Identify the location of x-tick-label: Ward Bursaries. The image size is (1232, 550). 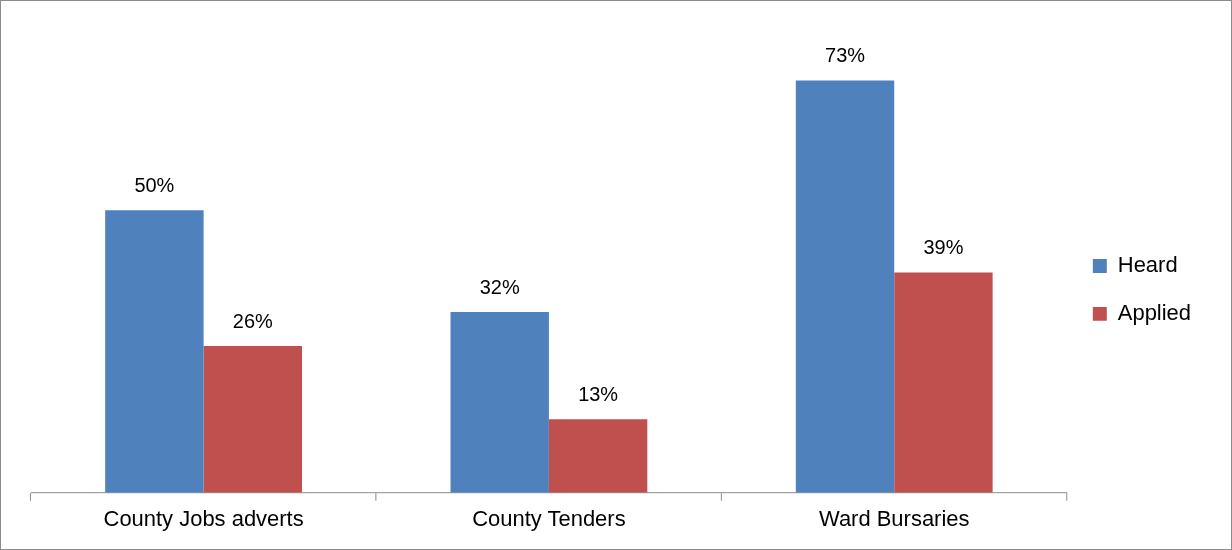
(894, 518).